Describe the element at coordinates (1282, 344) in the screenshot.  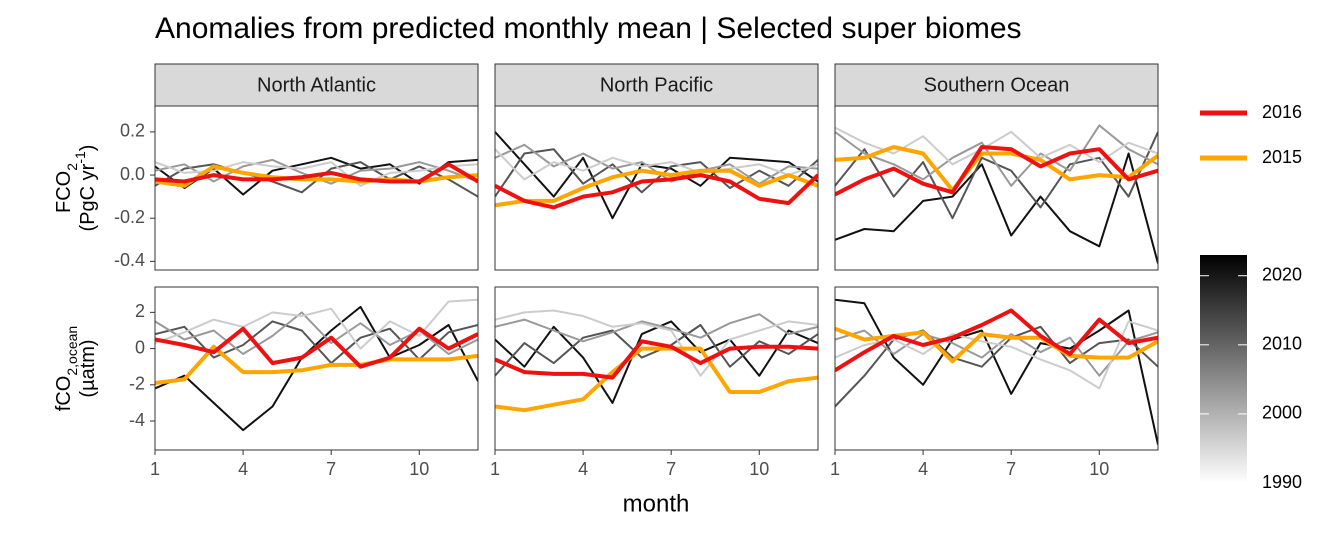
I see `colorbar-label: 2010` at that location.